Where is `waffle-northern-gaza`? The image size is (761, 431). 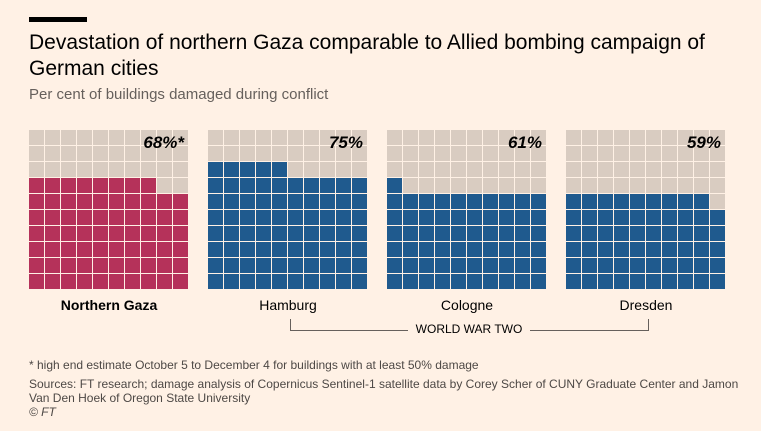 waffle-northern-gaza is located at coordinates (109, 210).